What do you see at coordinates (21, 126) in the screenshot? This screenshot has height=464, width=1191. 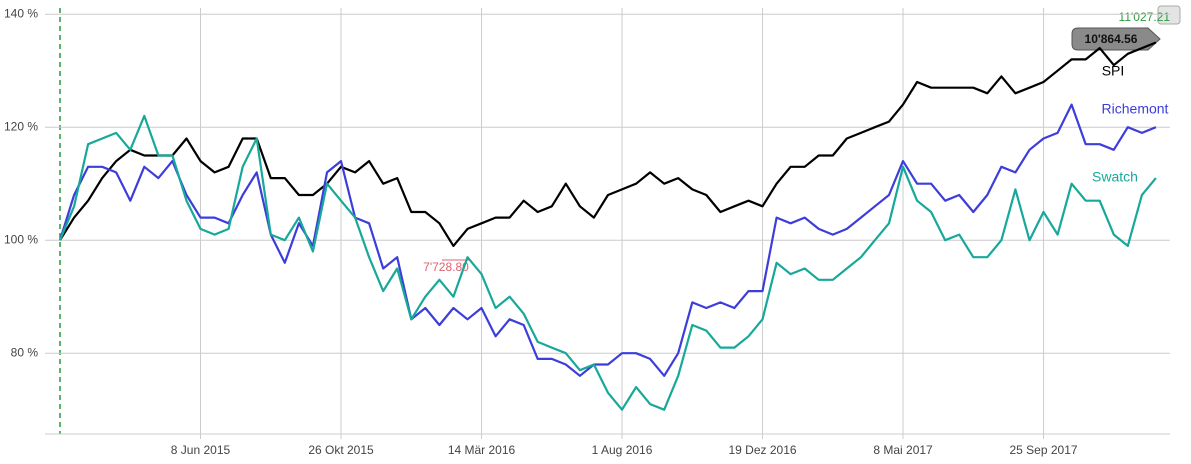 I see `y-tick-label: 120 %` at bounding box center [21, 126].